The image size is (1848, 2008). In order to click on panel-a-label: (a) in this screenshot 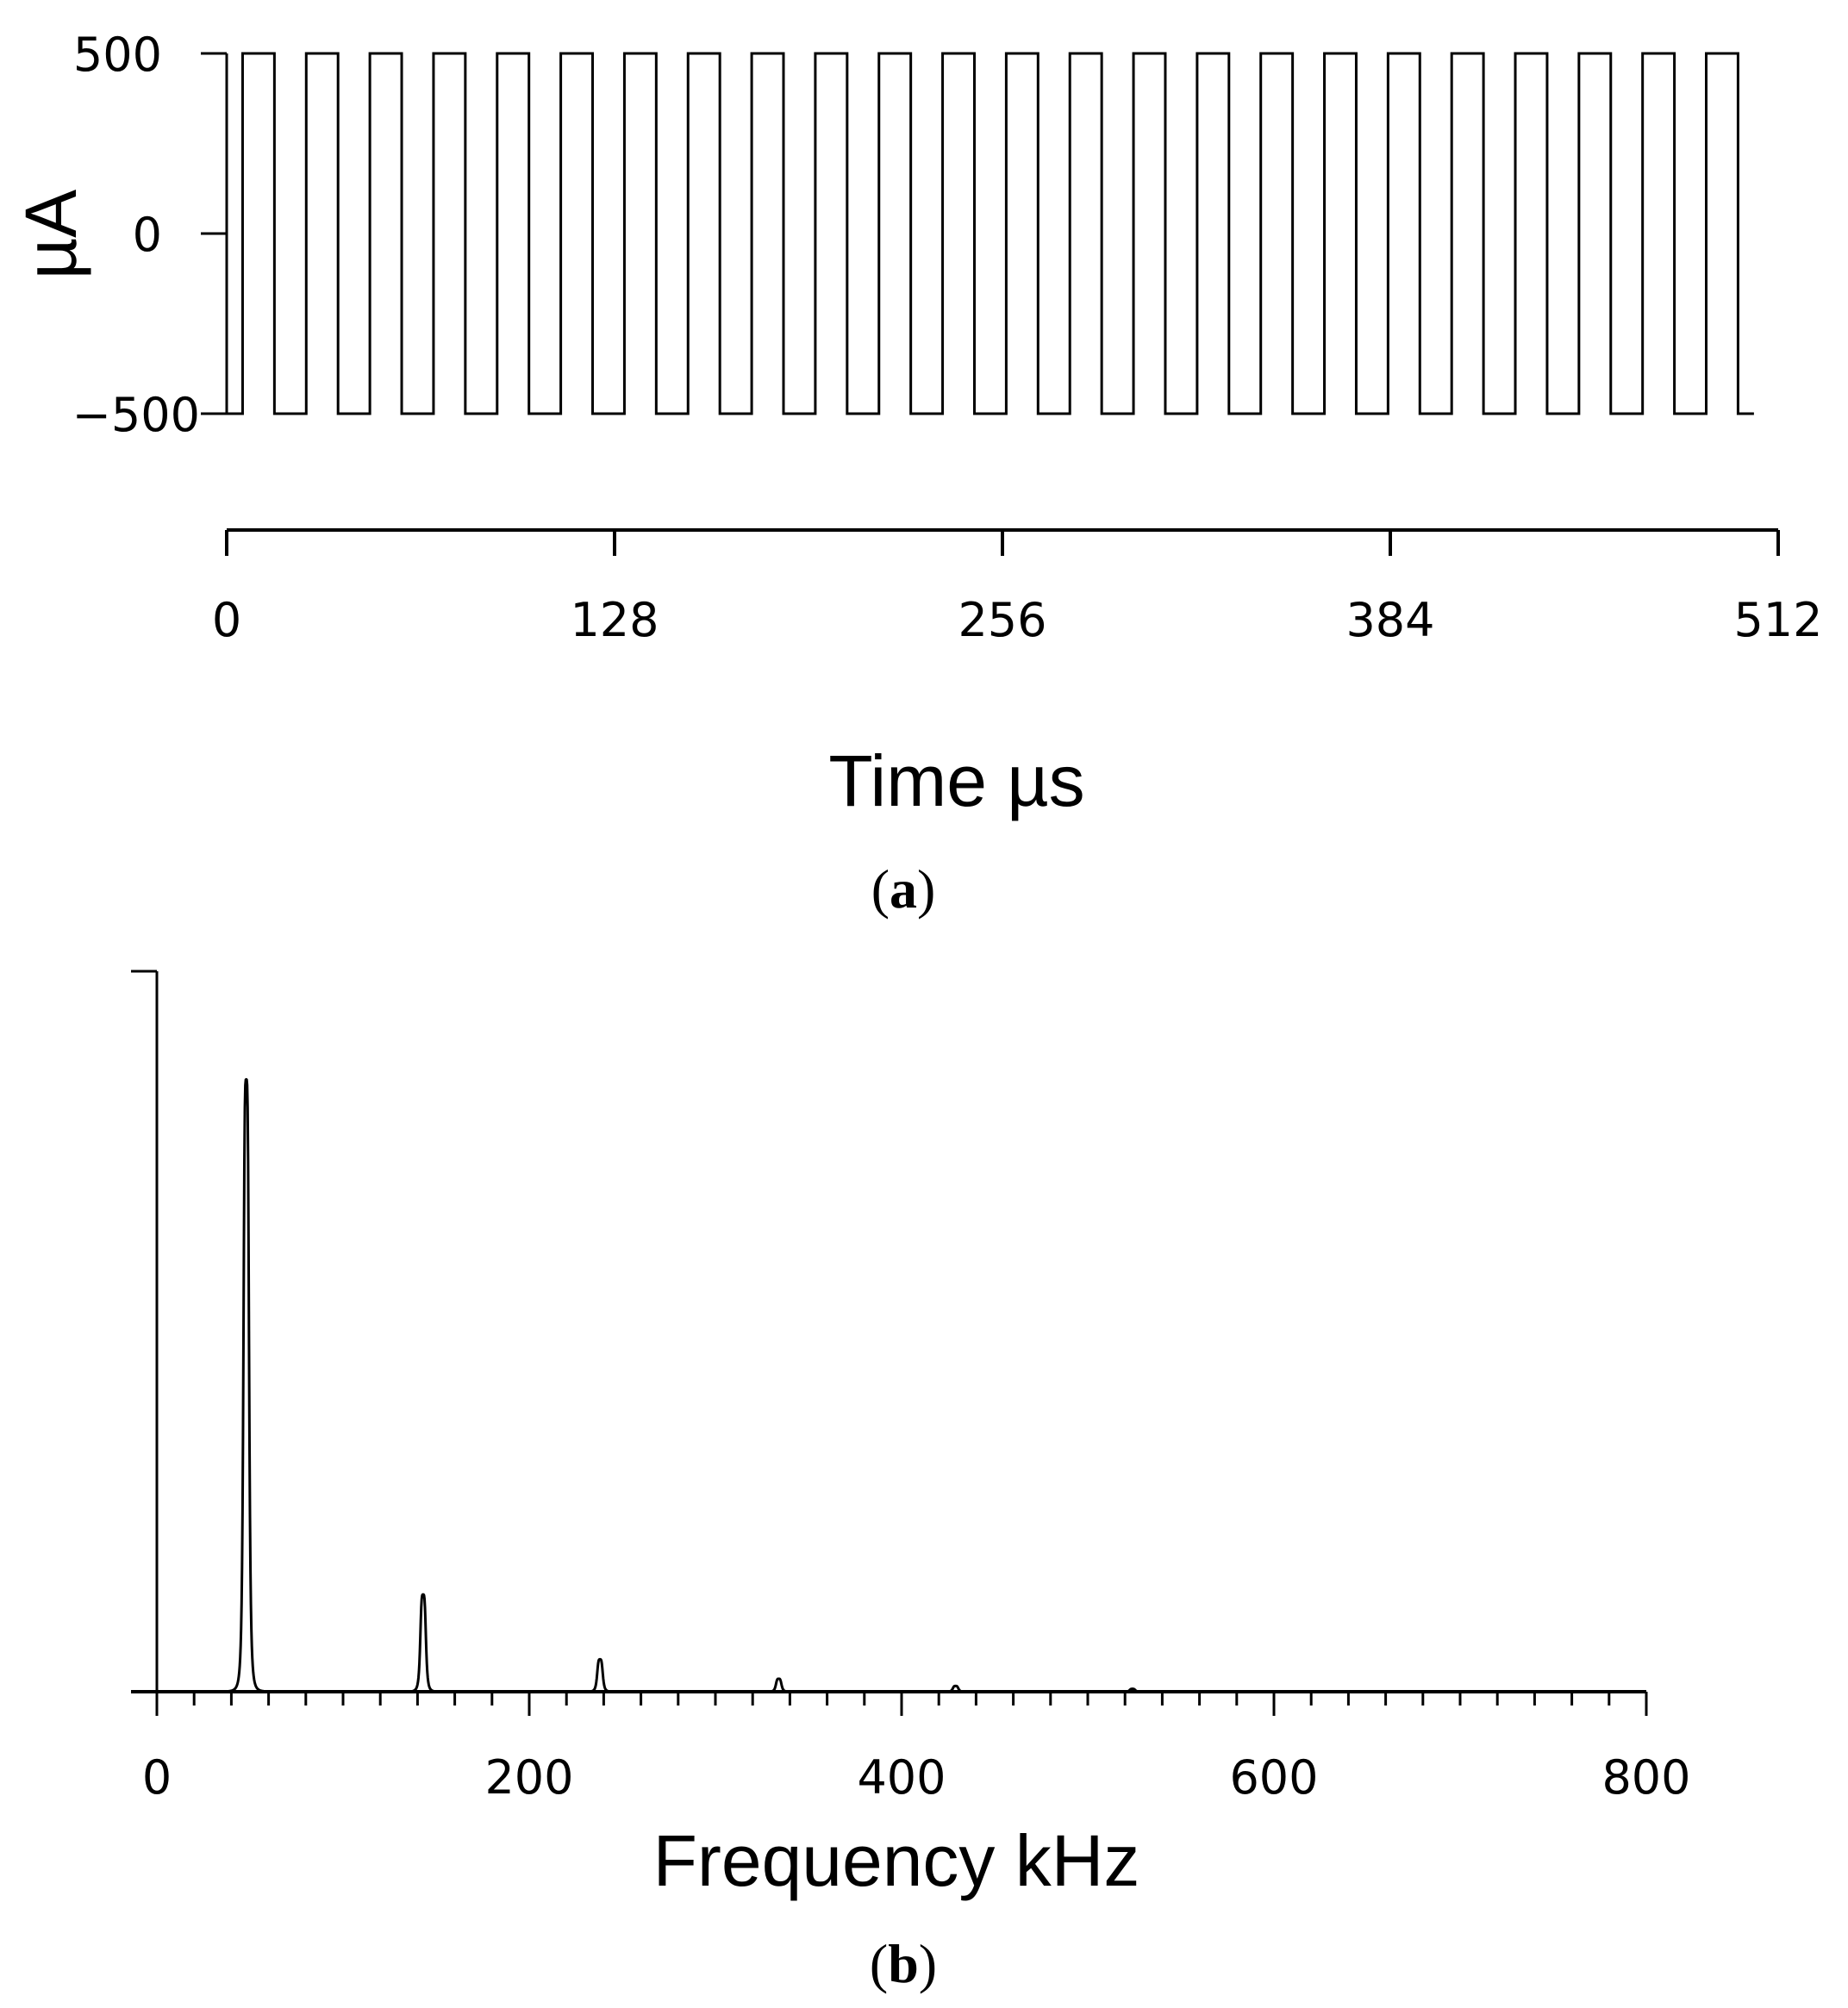, I will do `click(904, 889)`.